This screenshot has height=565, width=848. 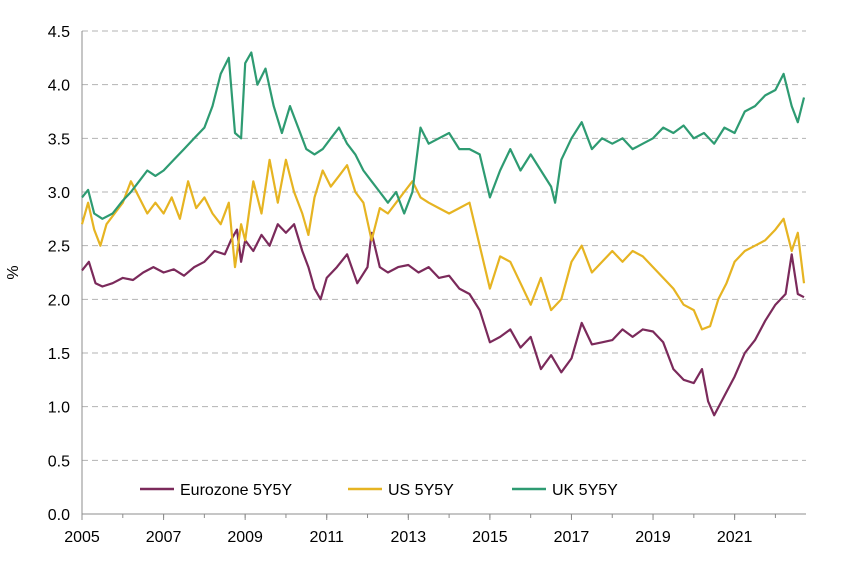 What do you see at coordinates (59, 86) in the screenshot?
I see `y-tick-label: 4.0` at bounding box center [59, 86].